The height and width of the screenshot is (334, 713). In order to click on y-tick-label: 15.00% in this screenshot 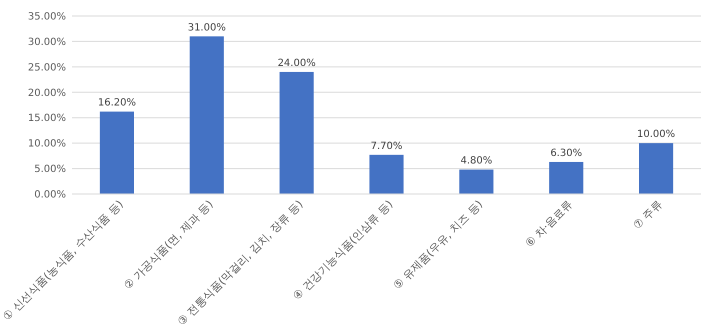, I will do `click(47, 118)`.